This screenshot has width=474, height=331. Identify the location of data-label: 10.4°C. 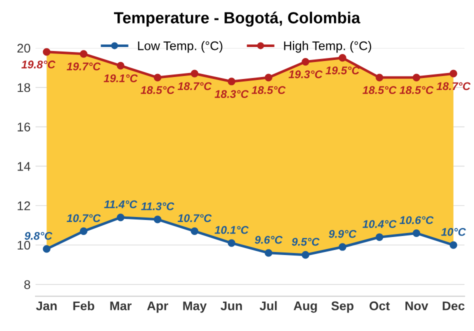
(379, 224).